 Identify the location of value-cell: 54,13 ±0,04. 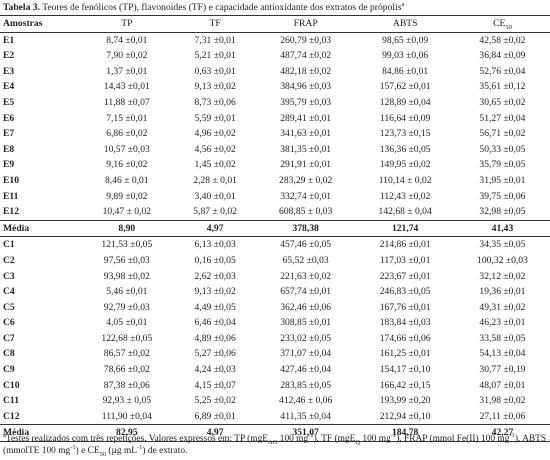
(502, 354).